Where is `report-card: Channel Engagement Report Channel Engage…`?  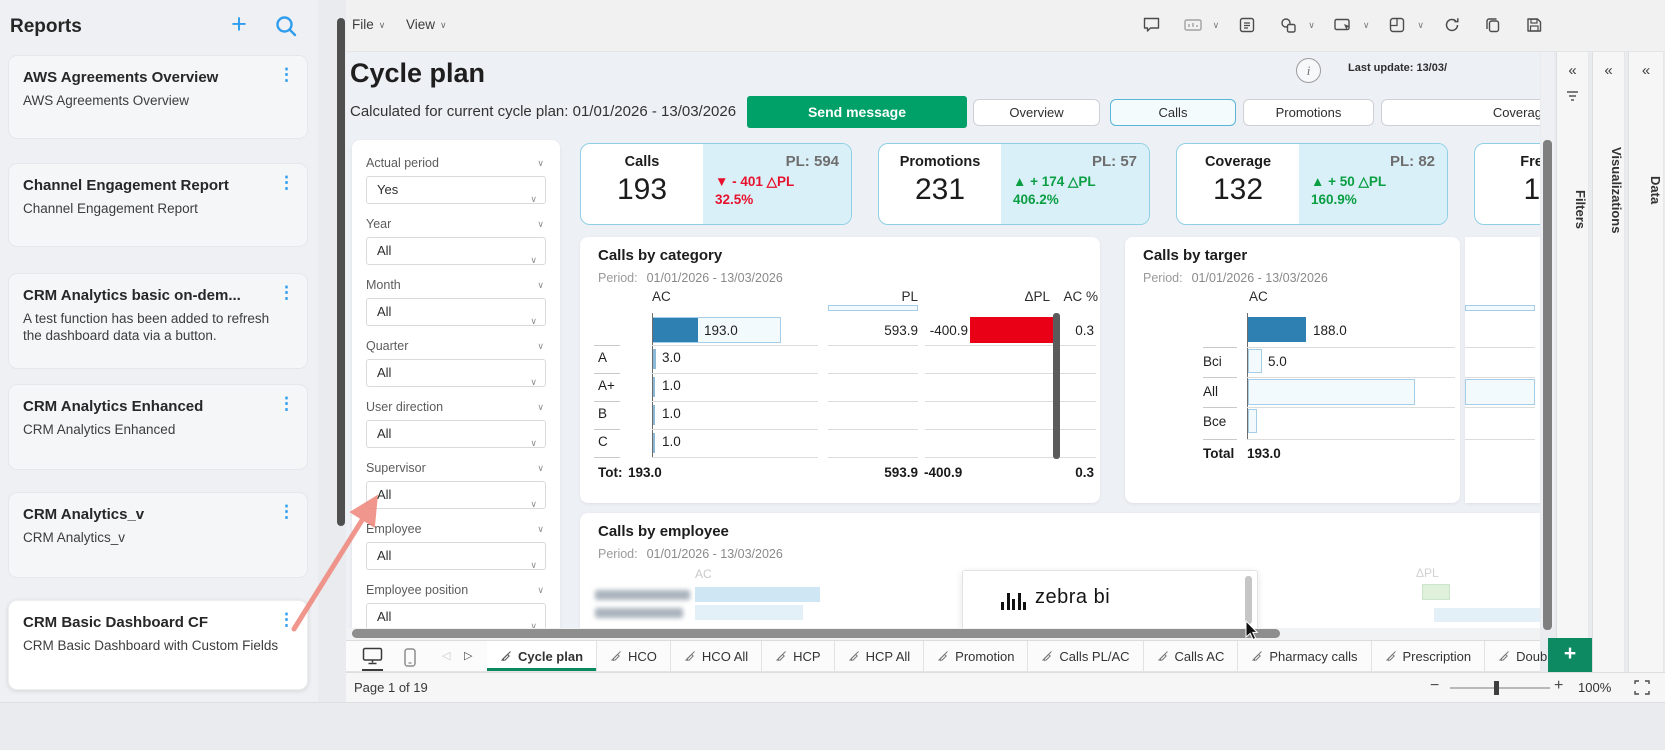
report-card: Channel Engagement Report Channel Engage… is located at coordinates (158, 205).